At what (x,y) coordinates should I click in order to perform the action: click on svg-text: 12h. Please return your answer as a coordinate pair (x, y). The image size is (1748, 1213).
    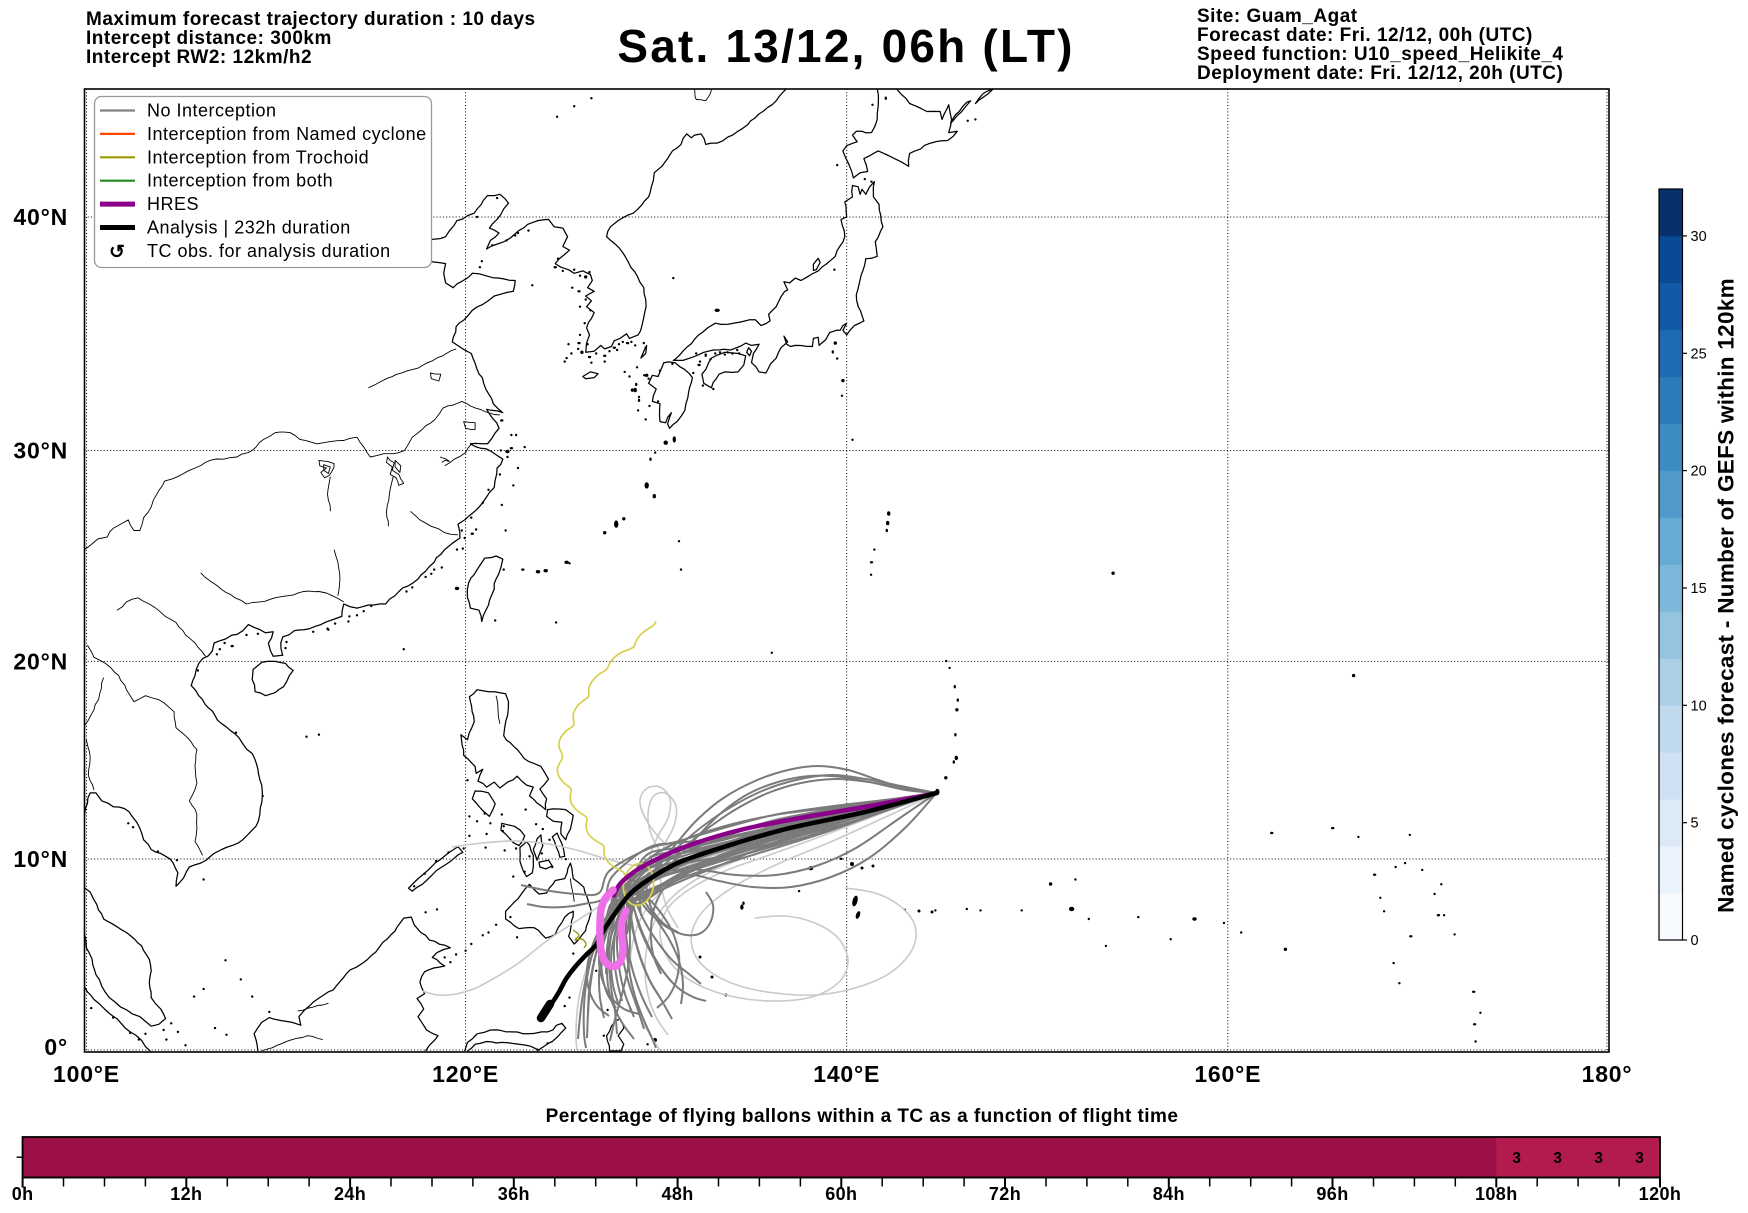
    Looking at the image, I should click on (186, 1194).